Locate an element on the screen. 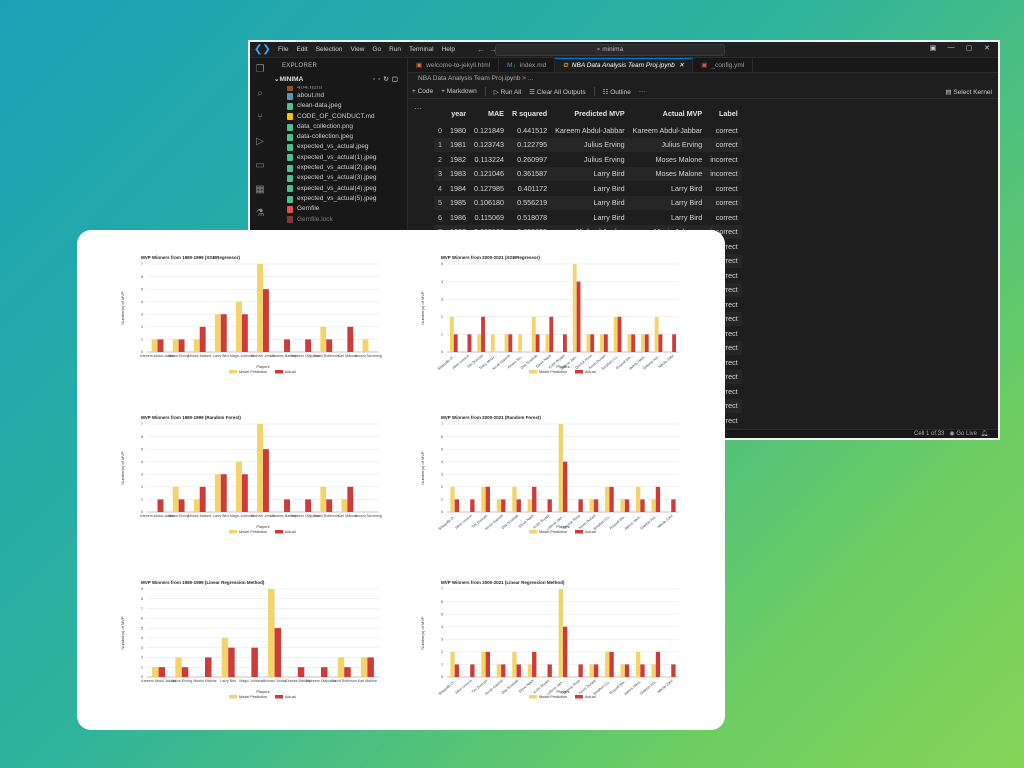  file-item: Gemfile.lock is located at coordinates (338, 220).